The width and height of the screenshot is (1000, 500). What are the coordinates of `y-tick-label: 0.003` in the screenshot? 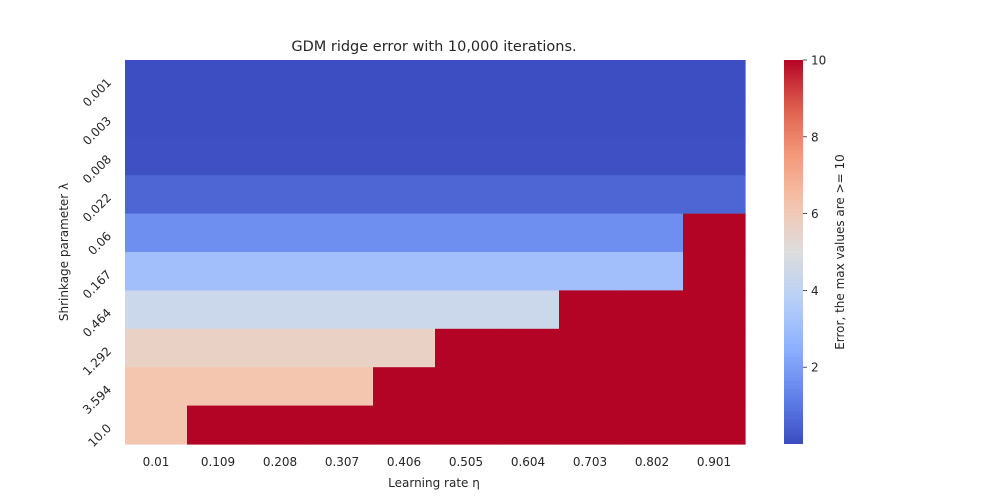 It's located at (97, 131).